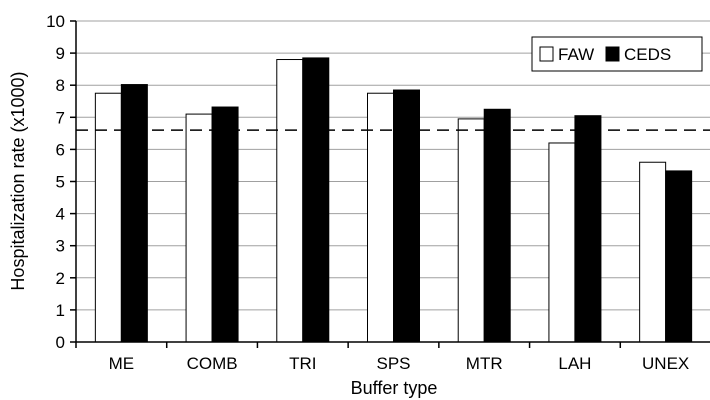 Image resolution: width=710 pixels, height=400 pixels. I want to click on bar-ceds-tri, so click(316, 200).